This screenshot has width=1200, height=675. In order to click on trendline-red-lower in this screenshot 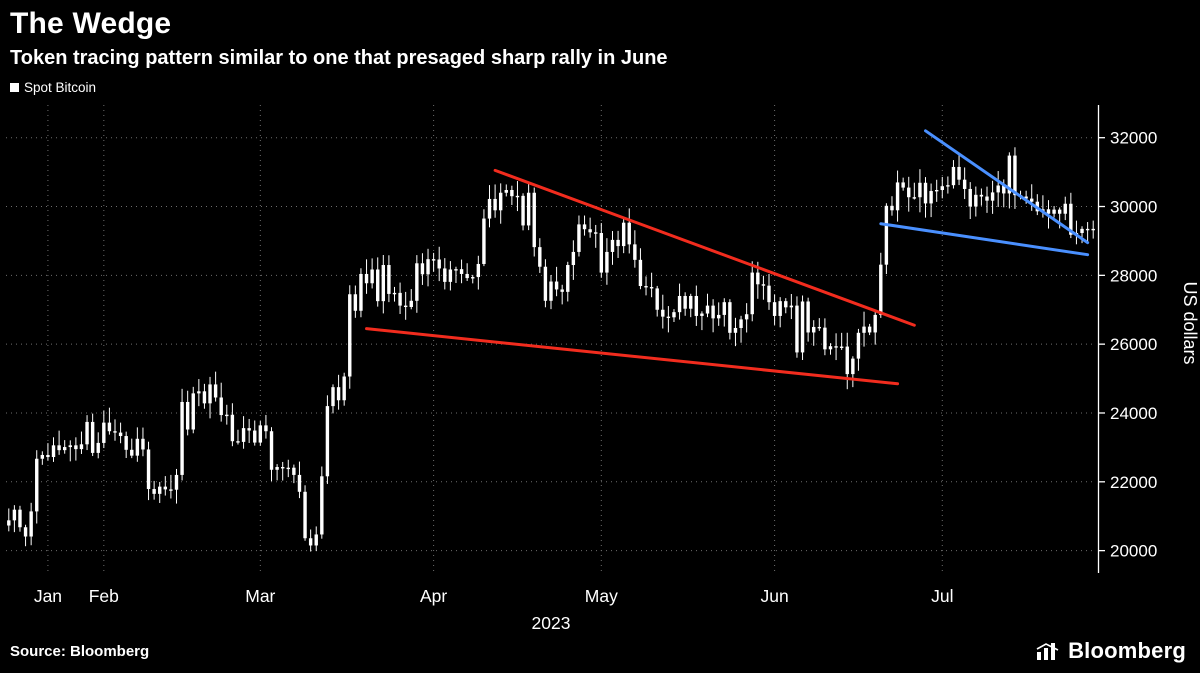, I will do `click(632, 356)`.